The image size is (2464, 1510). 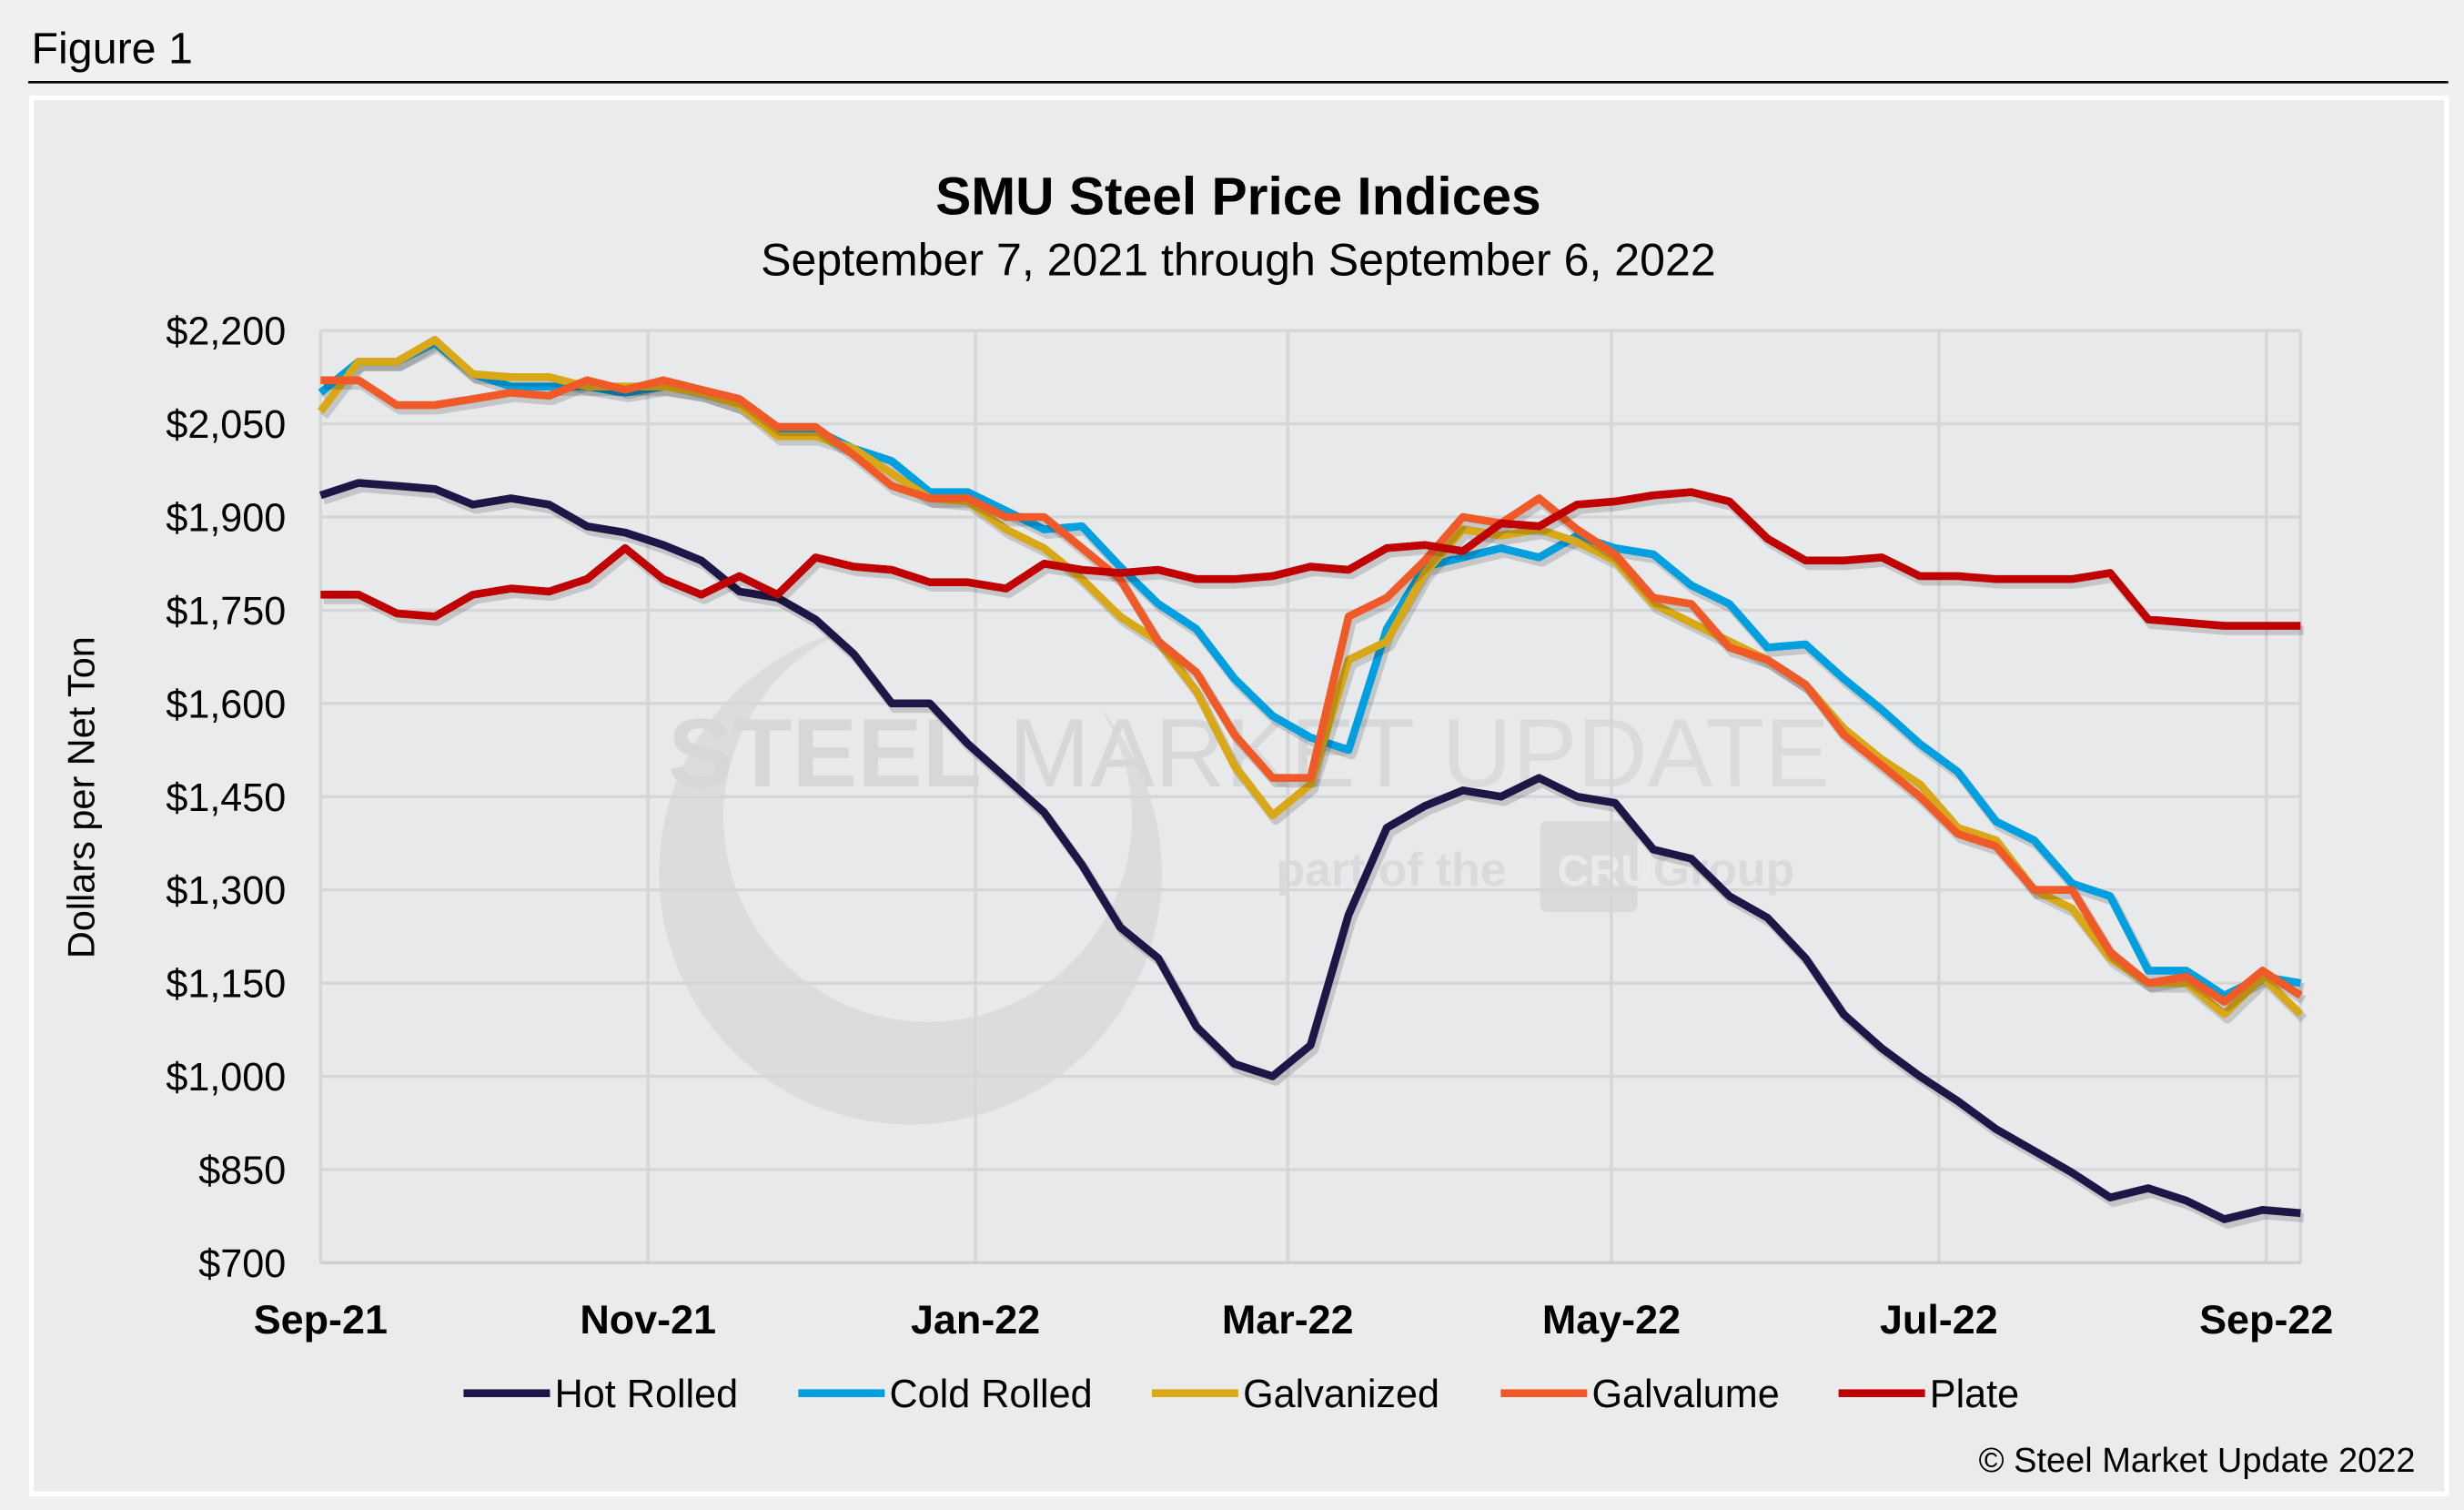 I want to click on y-tick-label: $2,050, so click(x=226, y=425).